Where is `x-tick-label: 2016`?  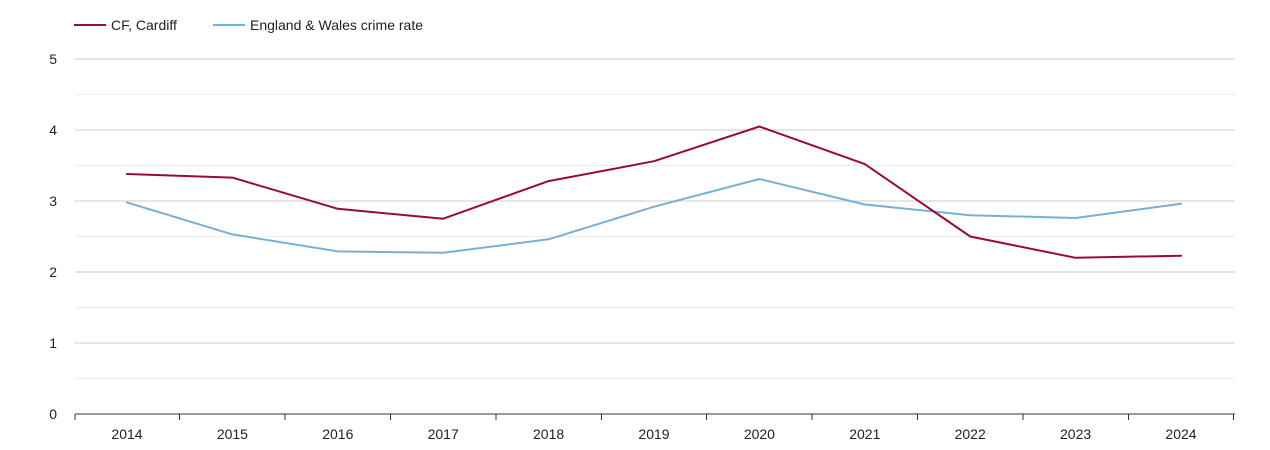
x-tick-label: 2016 is located at coordinates (337, 434).